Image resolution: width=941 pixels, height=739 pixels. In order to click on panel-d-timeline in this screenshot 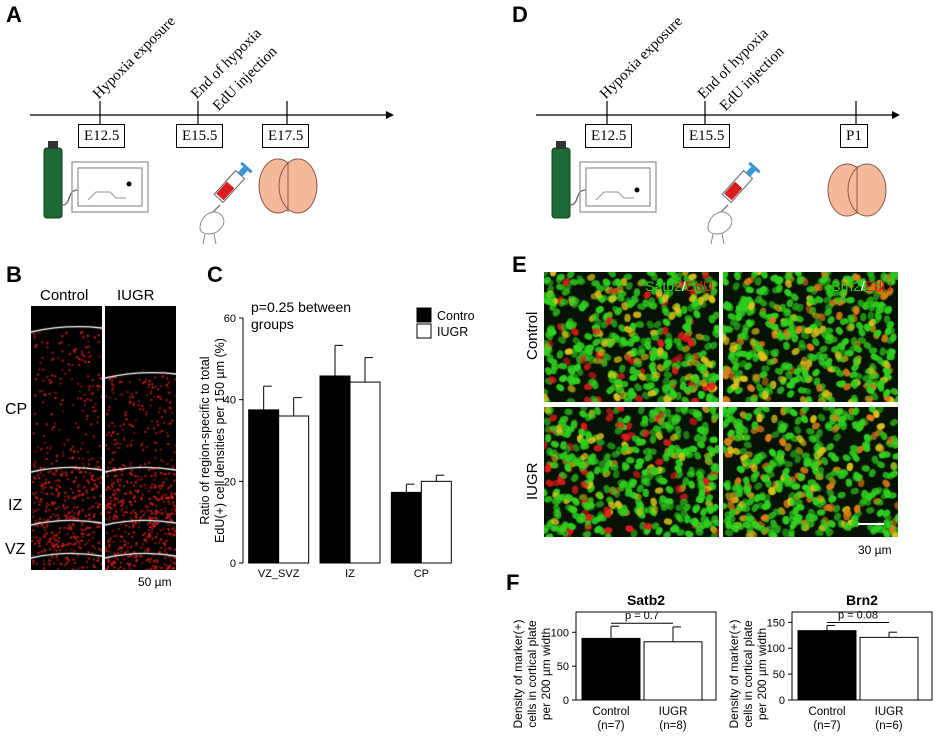, I will do `click(718, 173)`.